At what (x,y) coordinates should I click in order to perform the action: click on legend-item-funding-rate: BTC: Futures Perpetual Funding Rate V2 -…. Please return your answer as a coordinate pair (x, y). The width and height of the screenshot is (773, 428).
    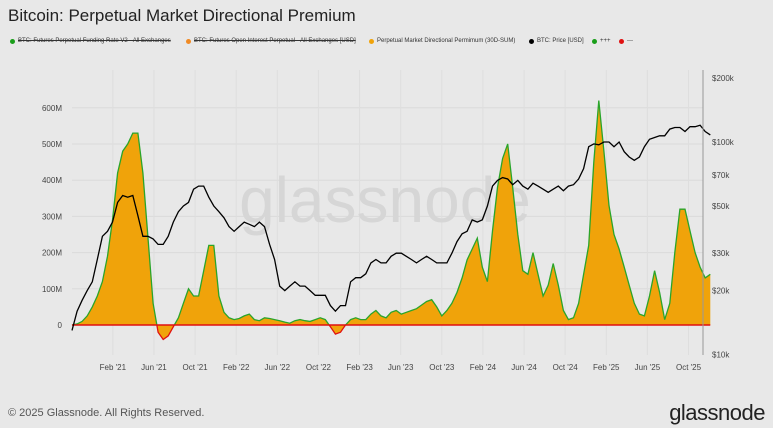
    Looking at the image, I should click on (90, 41).